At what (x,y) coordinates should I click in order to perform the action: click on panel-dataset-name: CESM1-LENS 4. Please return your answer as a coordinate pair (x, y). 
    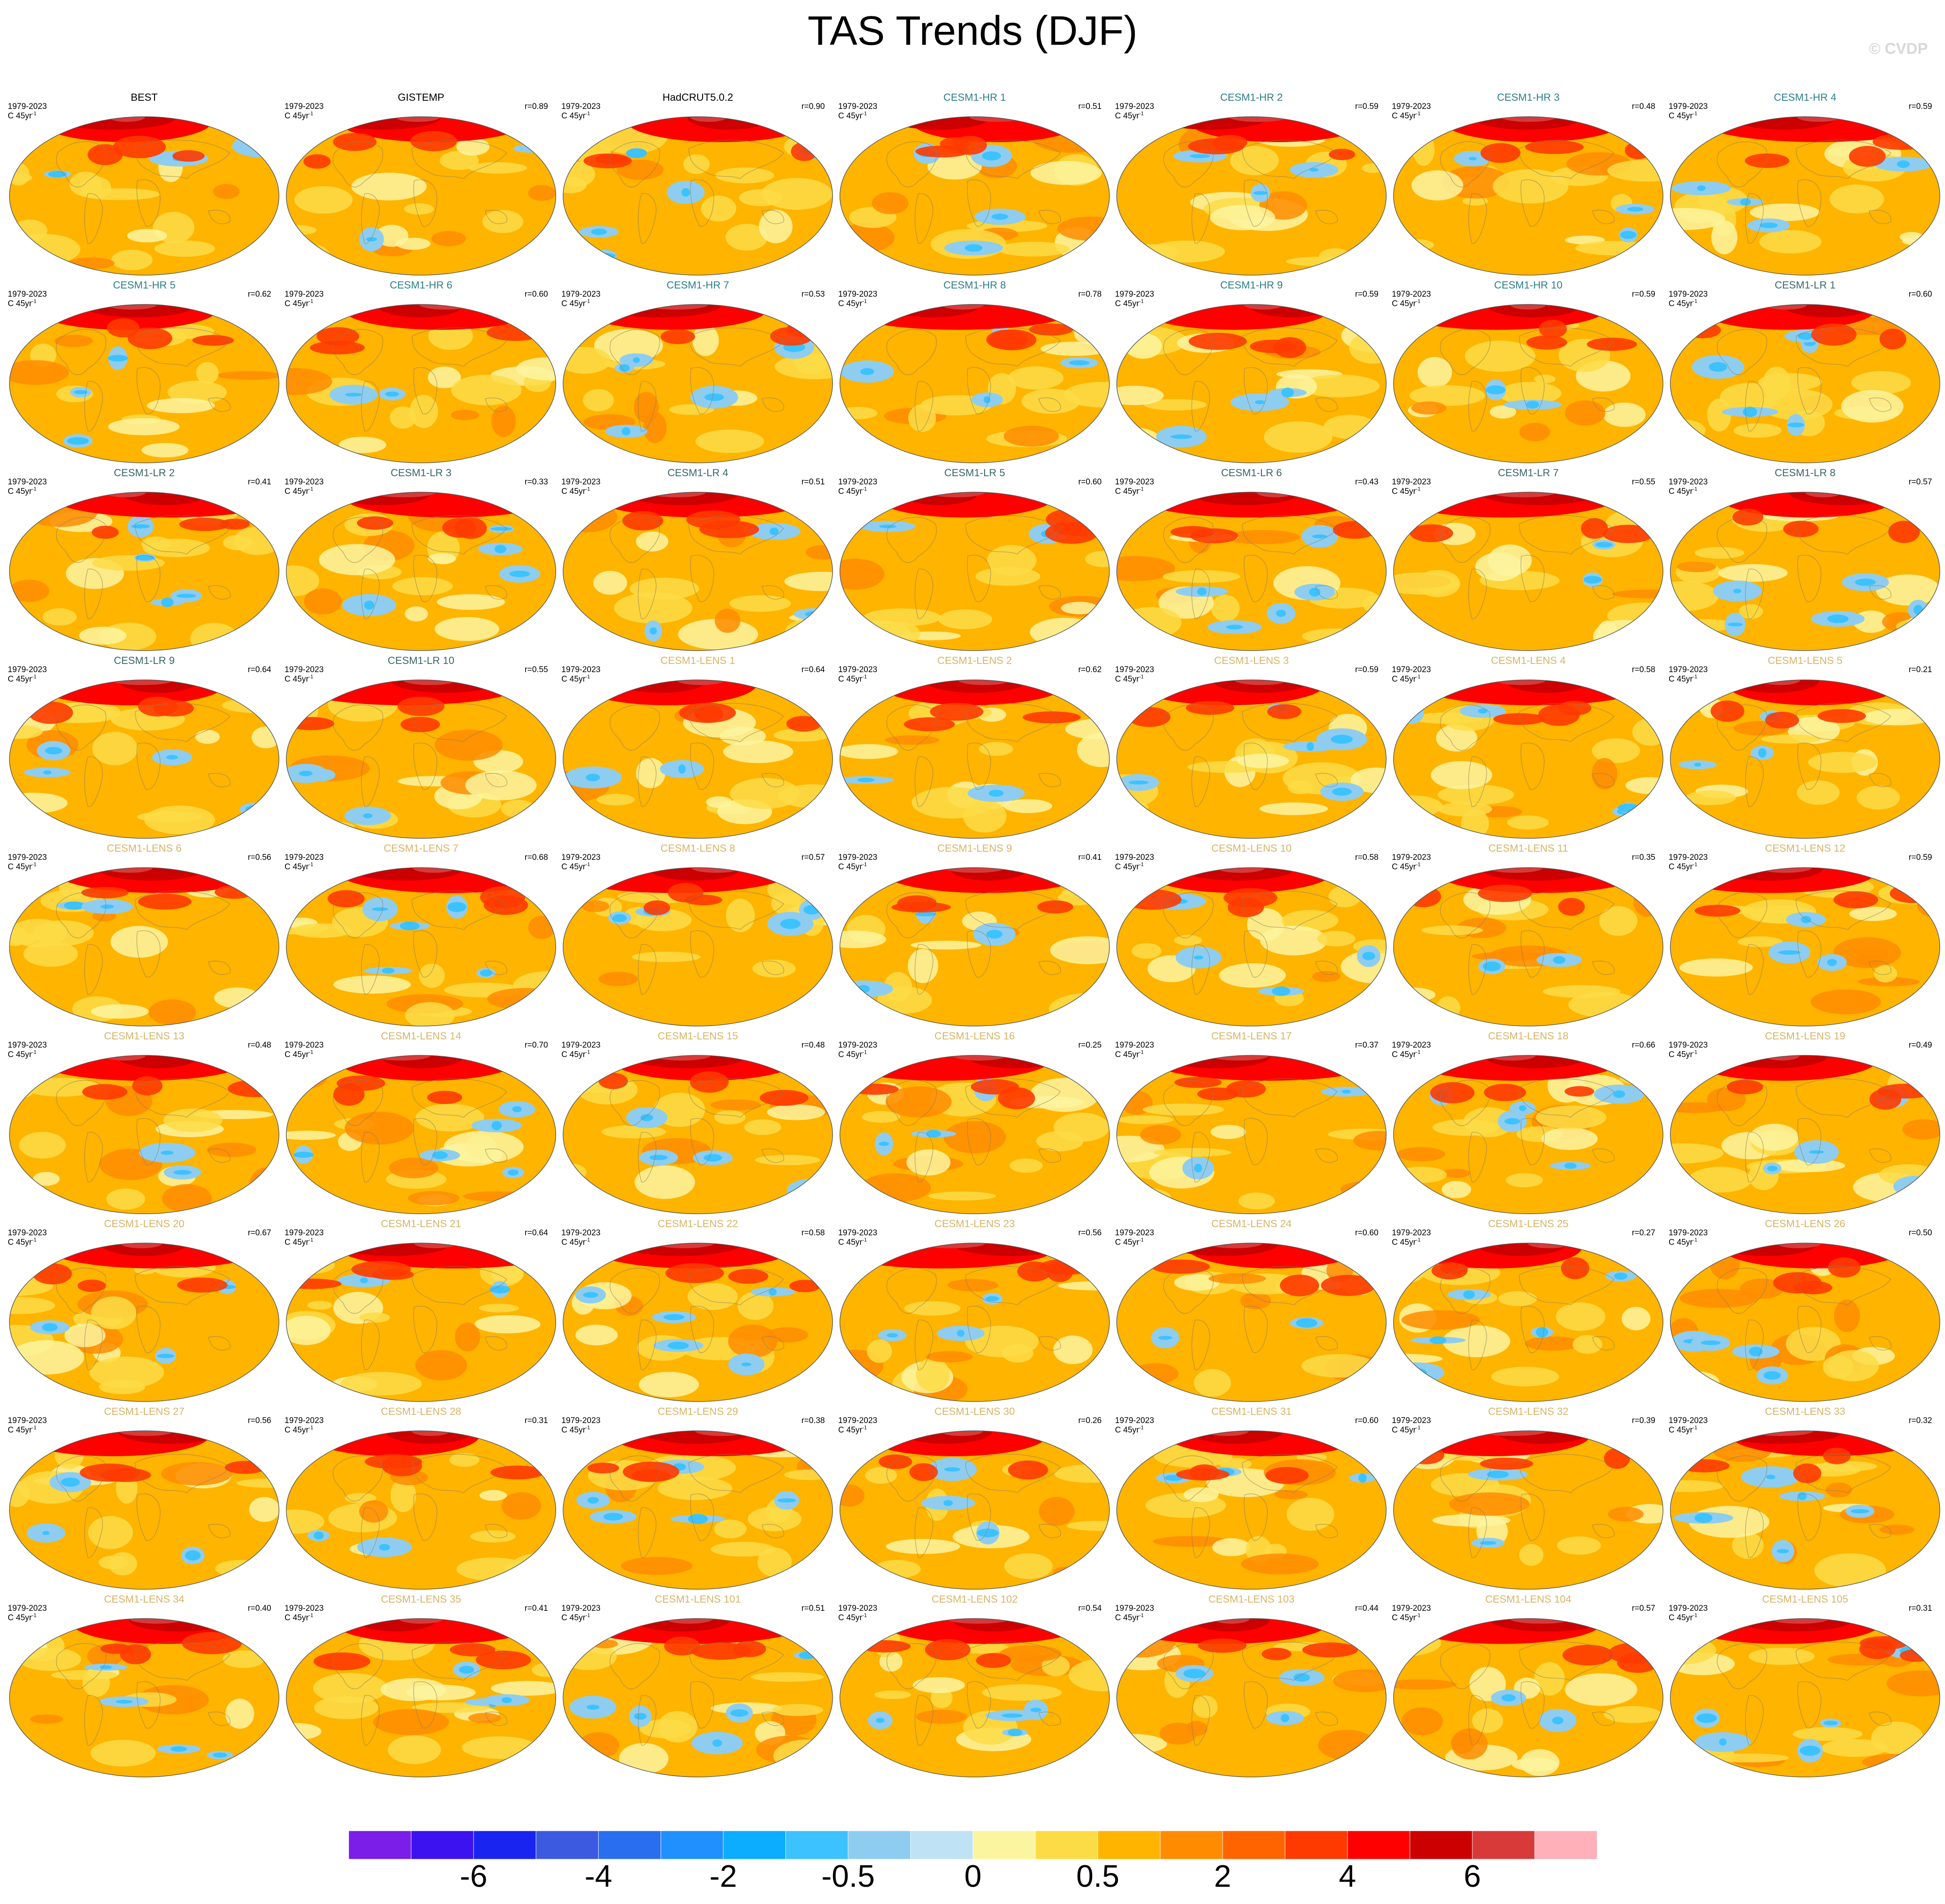
    Looking at the image, I should click on (1528, 661).